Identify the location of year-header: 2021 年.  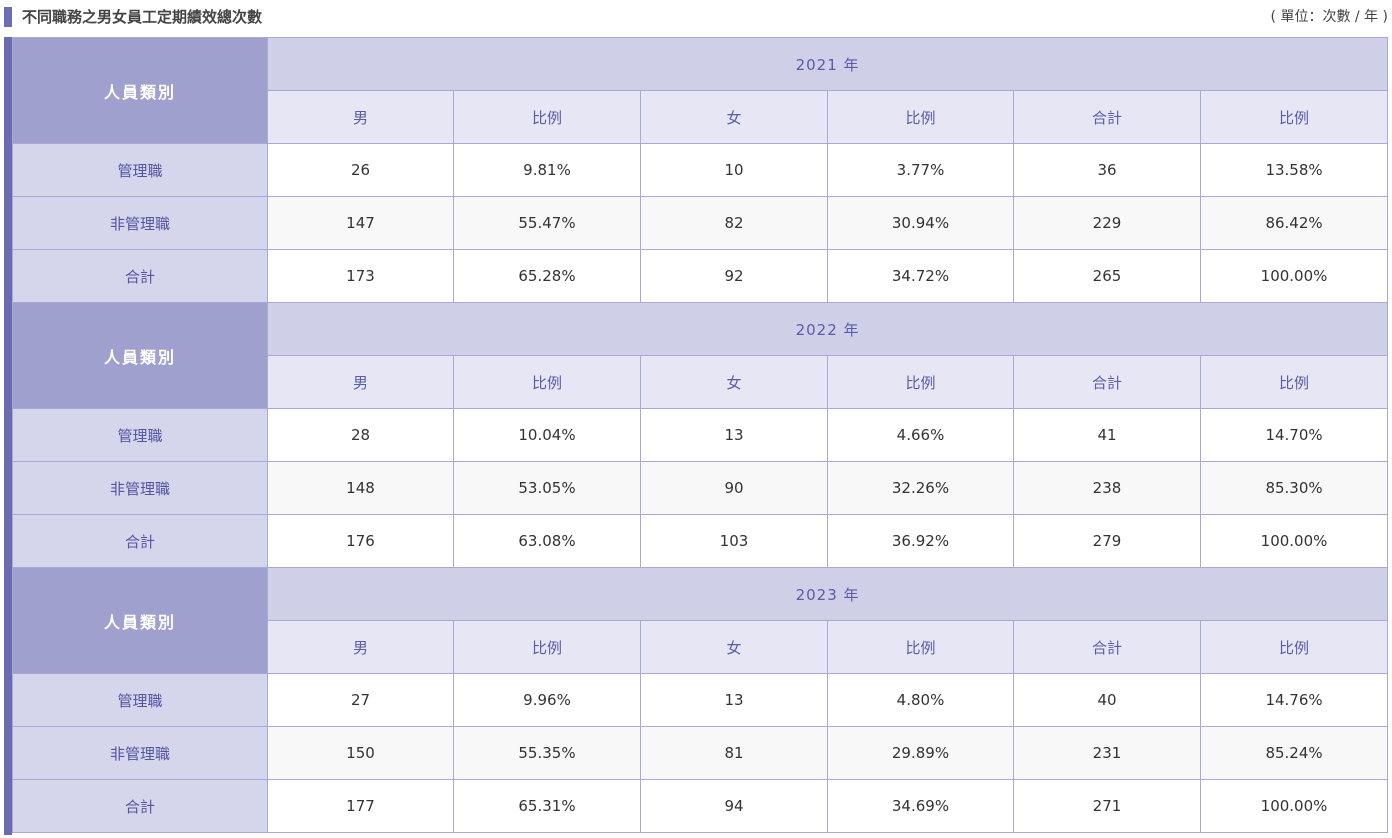
(827, 64).